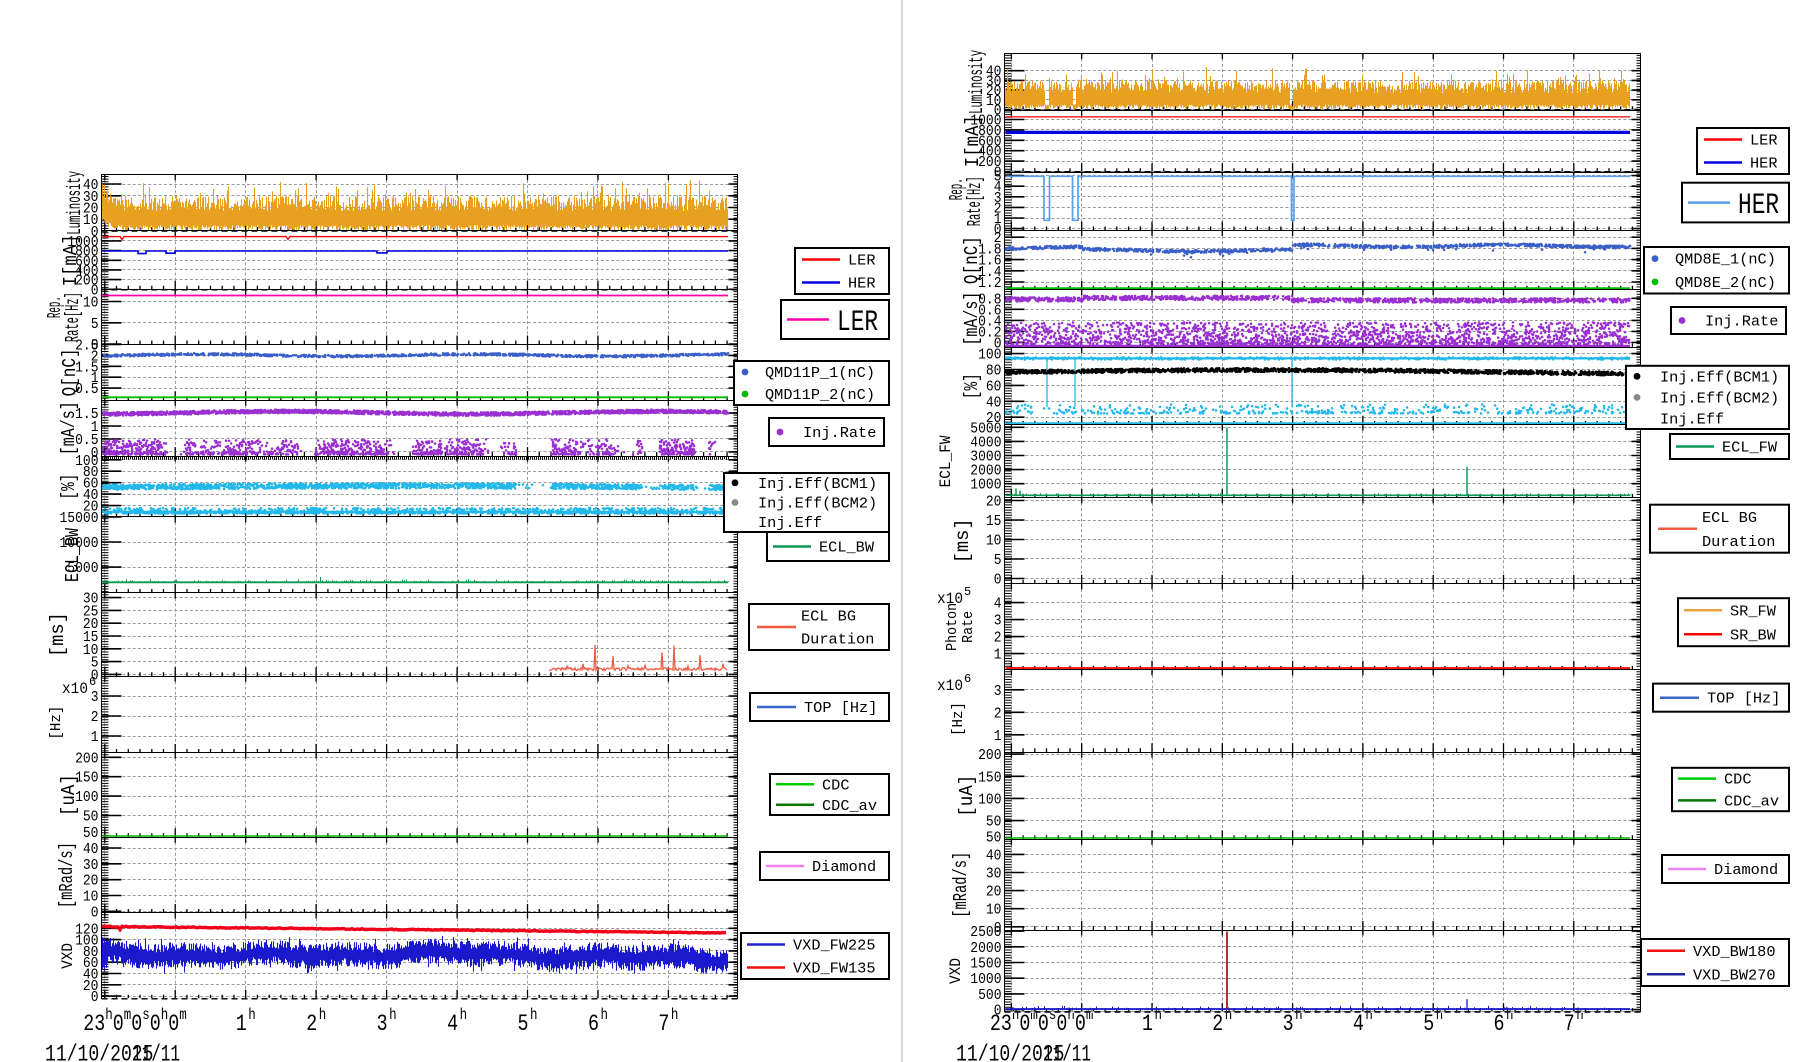 The height and width of the screenshot is (1062, 1806). Describe the element at coordinates (86, 414) in the screenshot. I see `svg-text: 1.5` at that location.